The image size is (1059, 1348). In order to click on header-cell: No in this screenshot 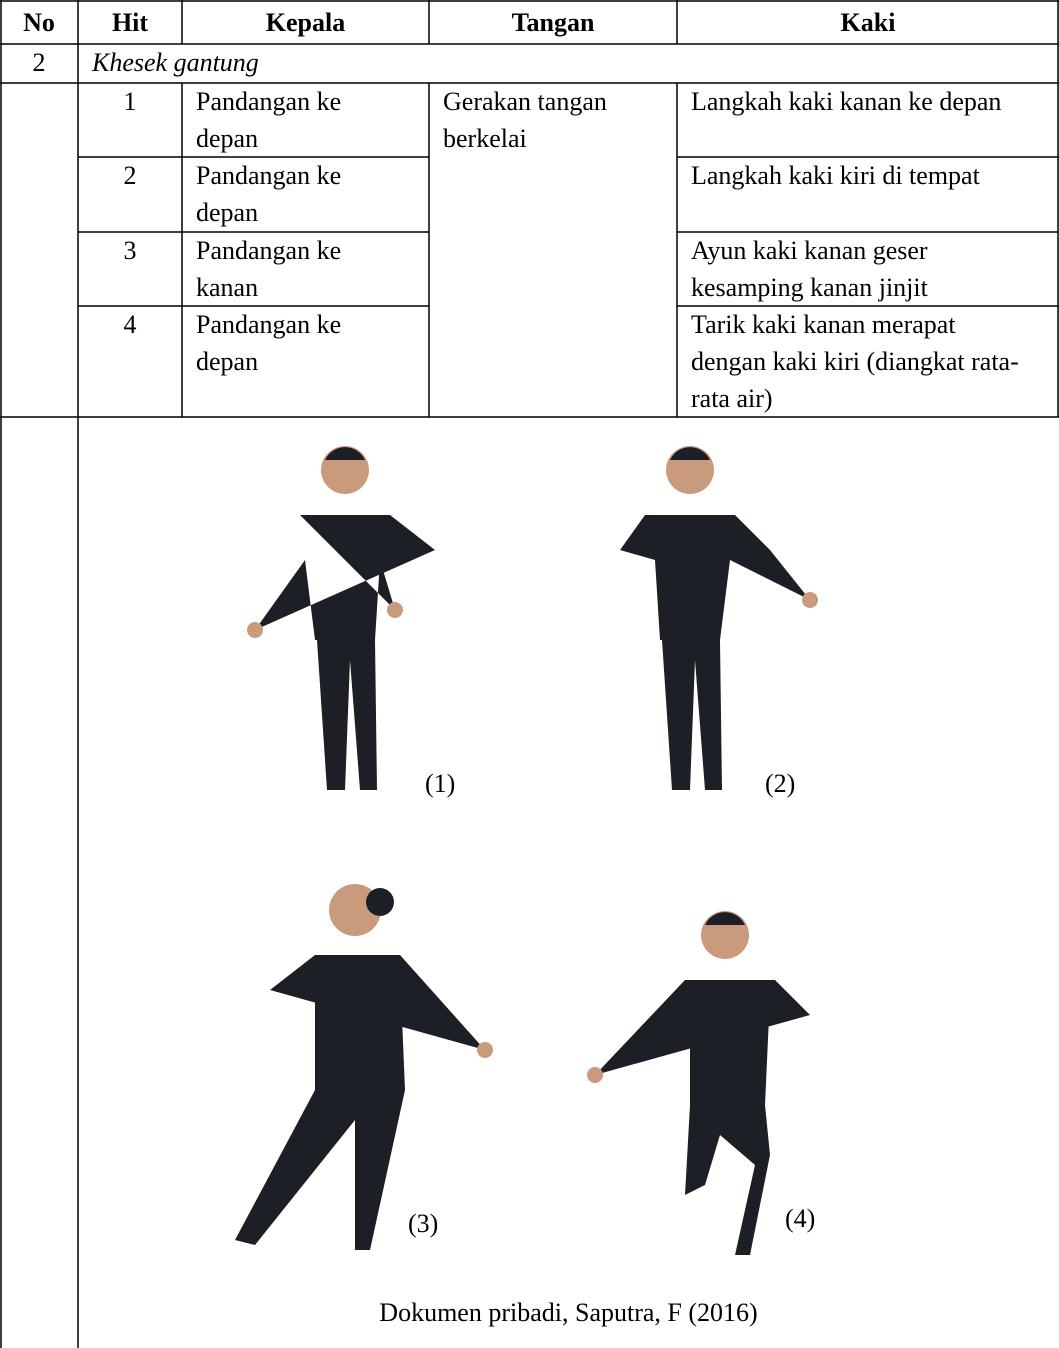, I will do `click(39, 22)`.